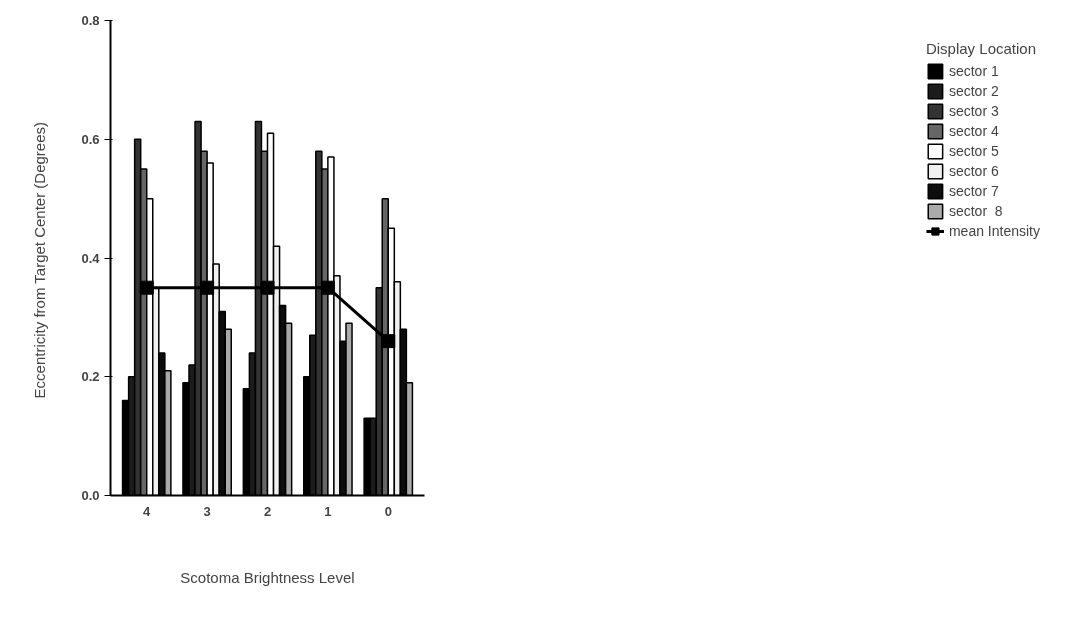  What do you see at coordinates (973, 131) in the screenshot?
I see `legend-label: sector 4` at bounding box center [973, 131].